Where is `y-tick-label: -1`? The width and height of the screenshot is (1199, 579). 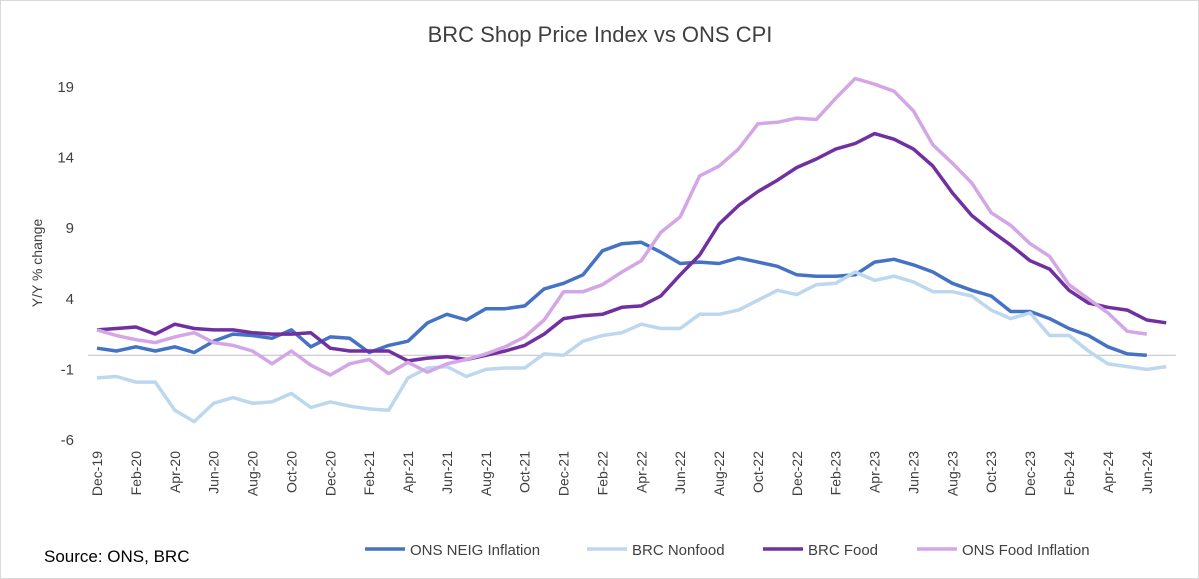
y-tick-label: -1 is located at coordinates (67, 369).